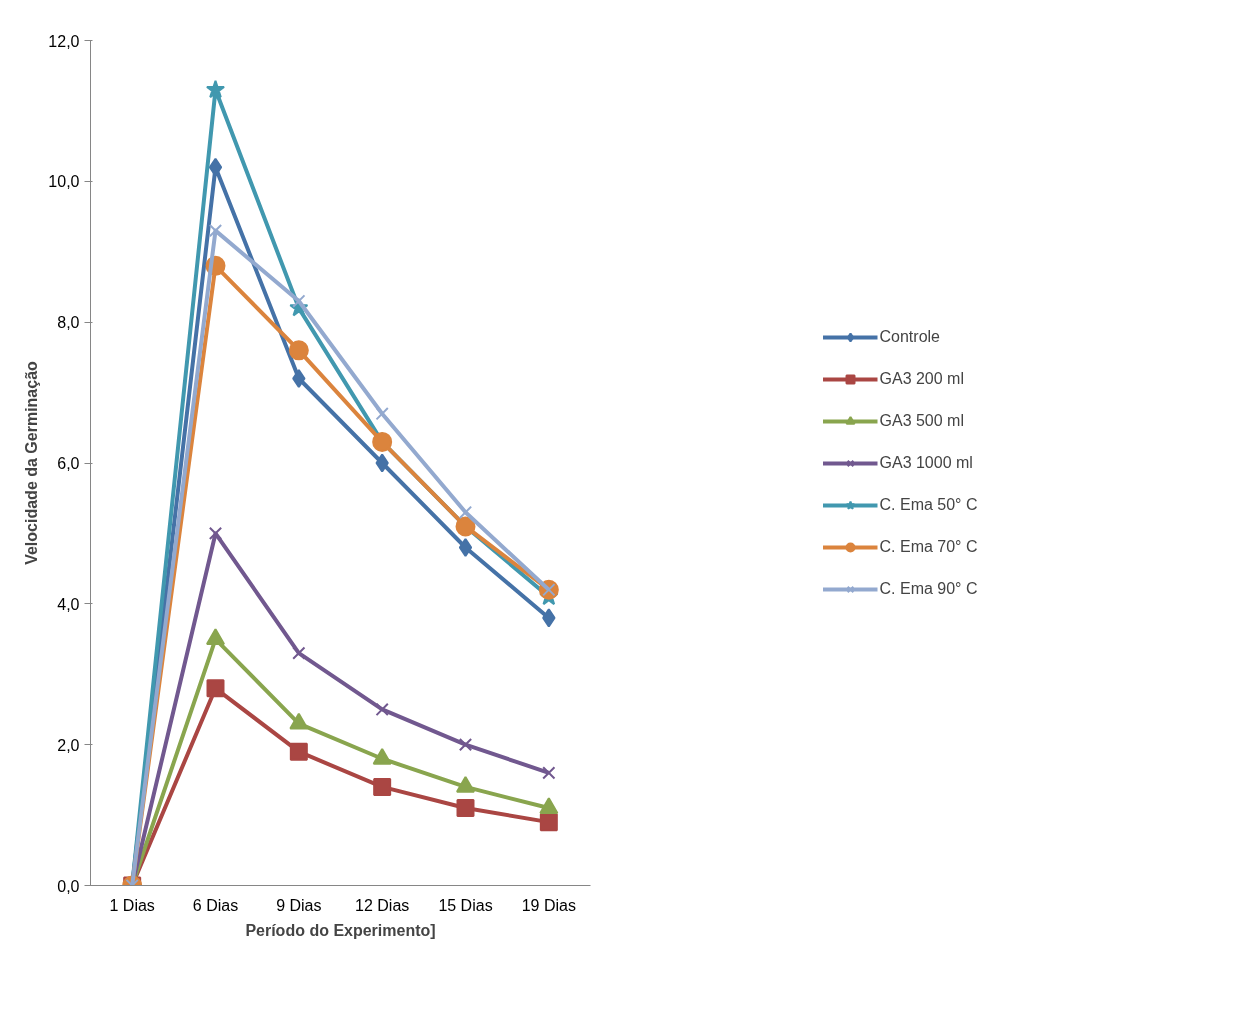 The height and width of the screenshot is (1018, 1235). I want to click on legend-label: C. Ema 50° C, so click(928, 504).